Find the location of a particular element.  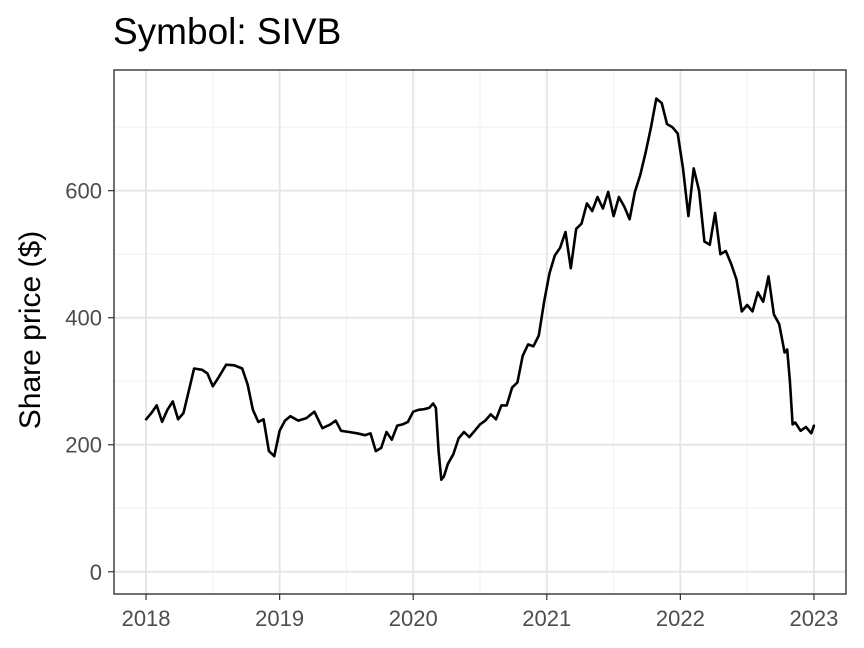

y-tick-label: 400 is located at coordinates (83, 318).